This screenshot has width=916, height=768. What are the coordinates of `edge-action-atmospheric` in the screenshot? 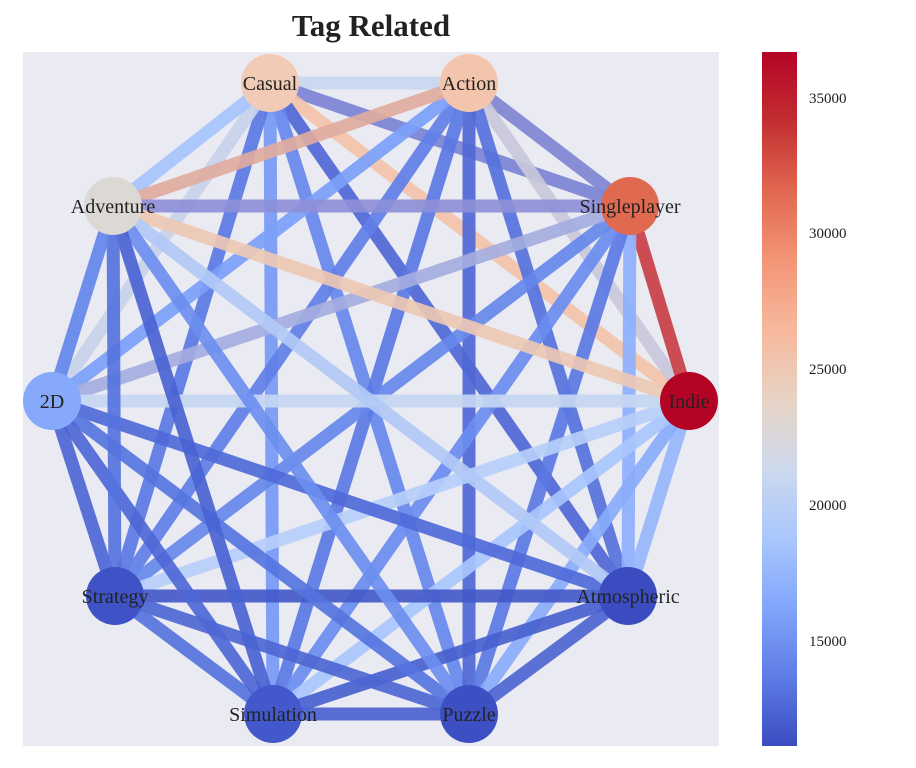 It's located at (548, 339).